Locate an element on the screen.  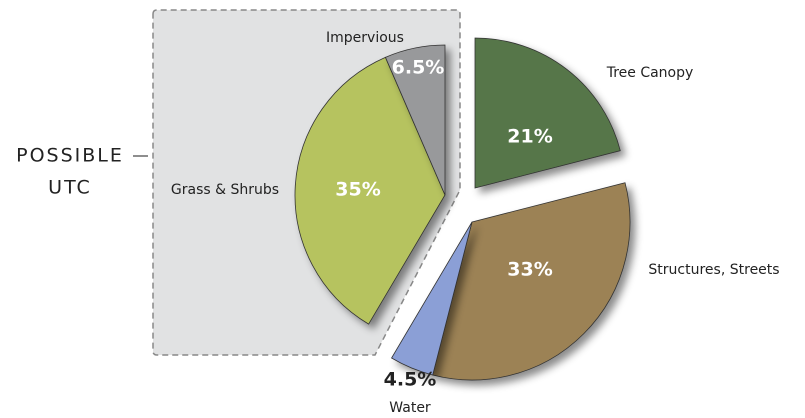
value-label: 35% is located at coordinates (357, 190).